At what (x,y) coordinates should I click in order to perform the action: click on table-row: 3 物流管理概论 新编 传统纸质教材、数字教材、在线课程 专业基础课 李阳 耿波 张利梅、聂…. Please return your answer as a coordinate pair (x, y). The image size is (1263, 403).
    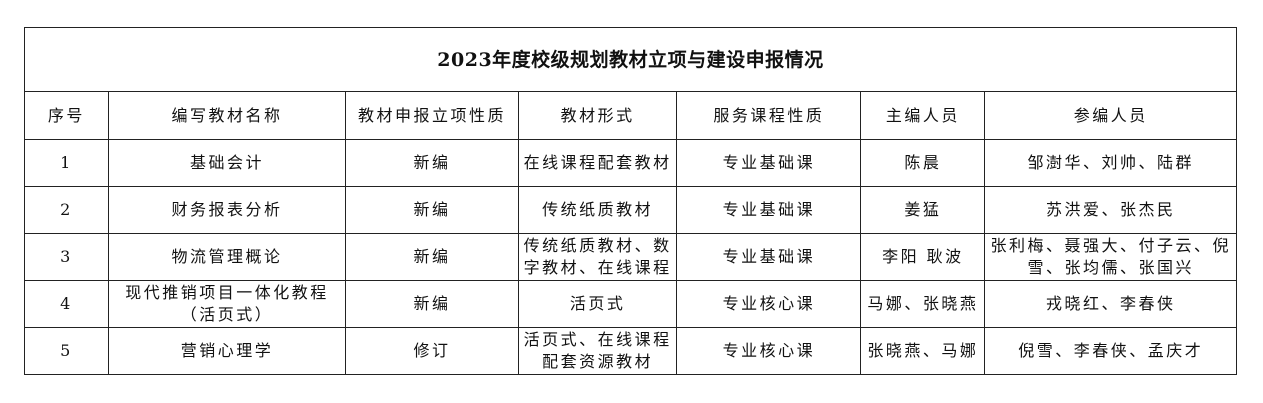
    Looking at the image, I should click on (630, 257).